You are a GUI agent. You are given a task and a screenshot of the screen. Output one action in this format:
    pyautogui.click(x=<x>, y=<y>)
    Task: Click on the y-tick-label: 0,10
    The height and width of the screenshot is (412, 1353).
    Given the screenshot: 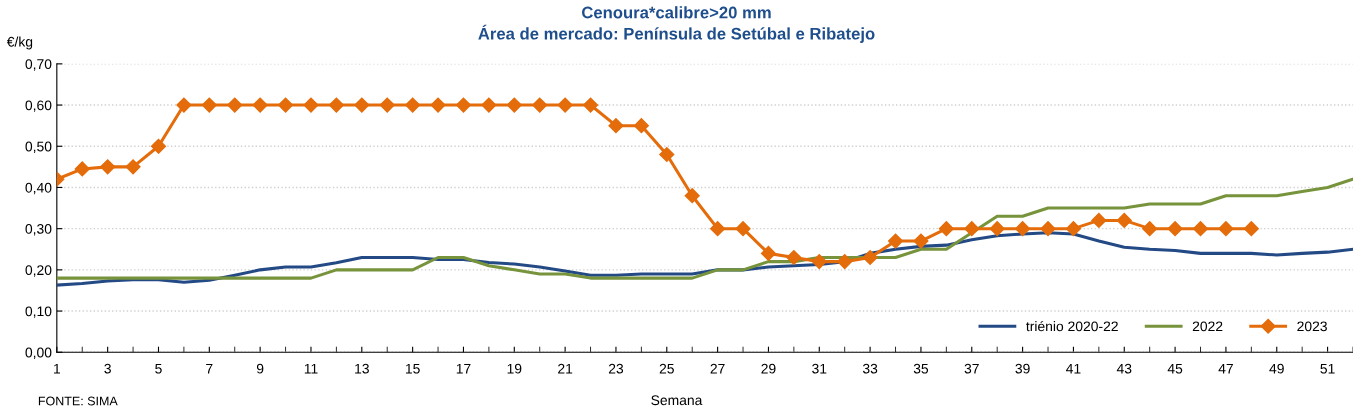 What is the action you would take?
    pyautogui.click(x=38, y=312)
    